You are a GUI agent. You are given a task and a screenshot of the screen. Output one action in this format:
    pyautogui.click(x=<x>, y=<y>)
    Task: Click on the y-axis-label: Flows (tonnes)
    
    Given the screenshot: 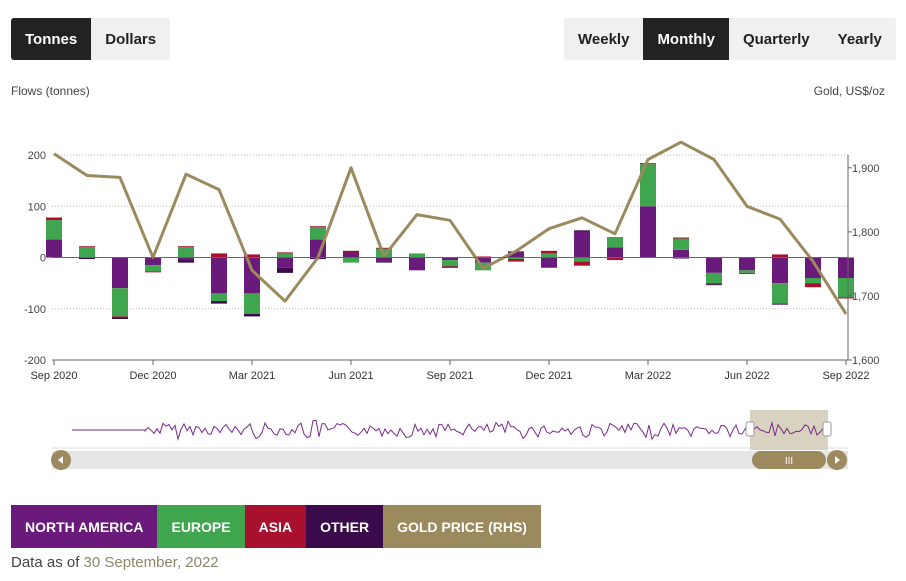 What is the action you would take?
    pyautogui.click(x=50, y=91)
    